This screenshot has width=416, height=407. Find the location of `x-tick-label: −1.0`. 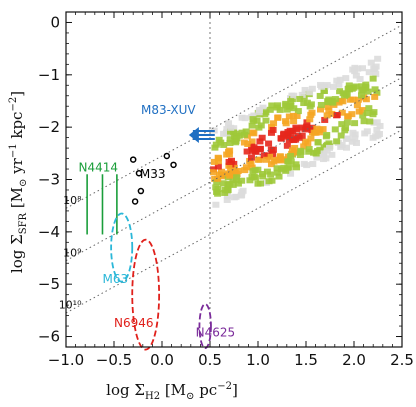

x-tick-label: −1.0 is located at coordinates (66, 360).